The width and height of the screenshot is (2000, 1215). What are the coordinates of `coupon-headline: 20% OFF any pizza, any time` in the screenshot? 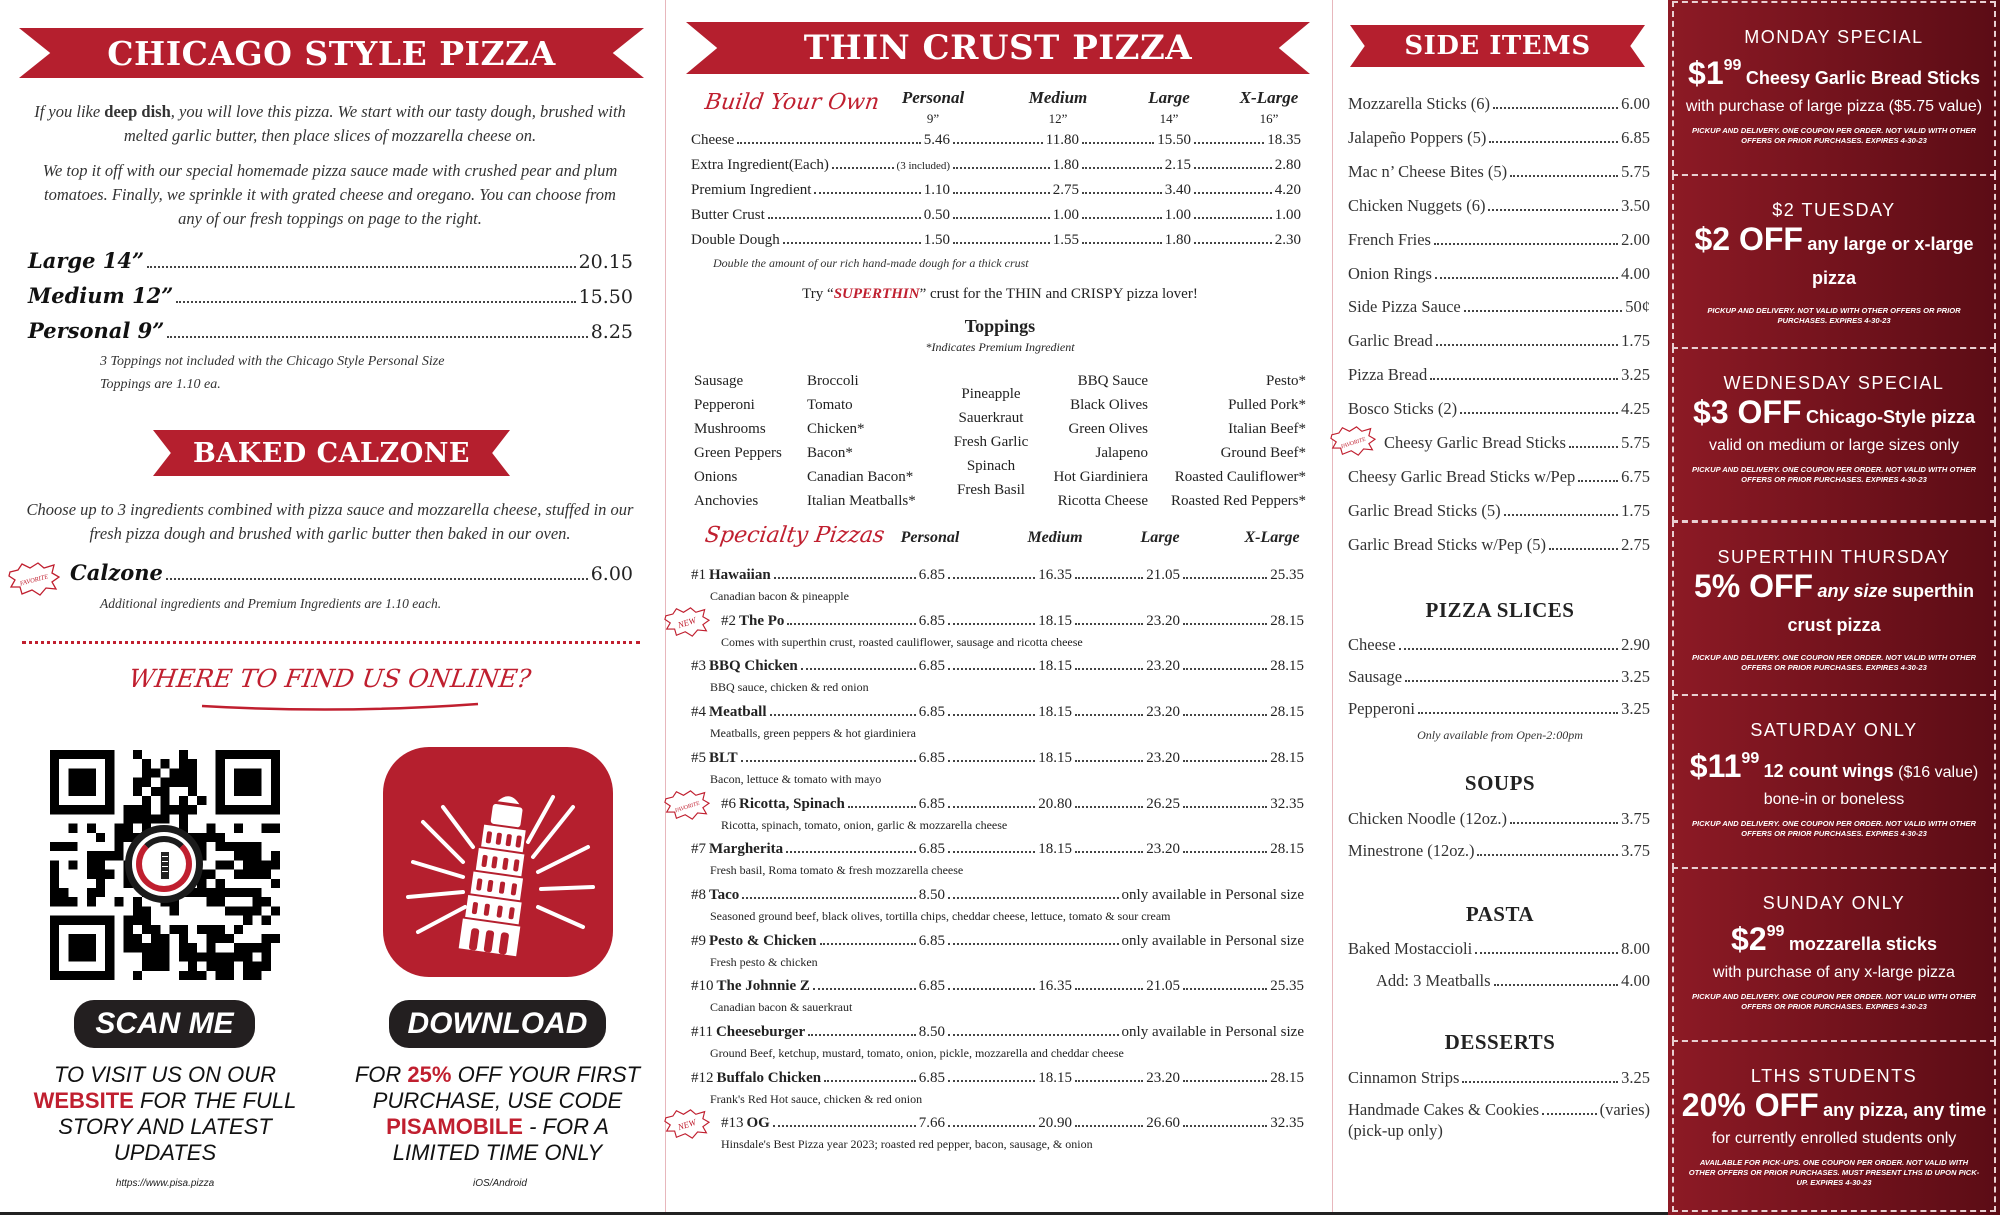 It's located at (1834, 1108).